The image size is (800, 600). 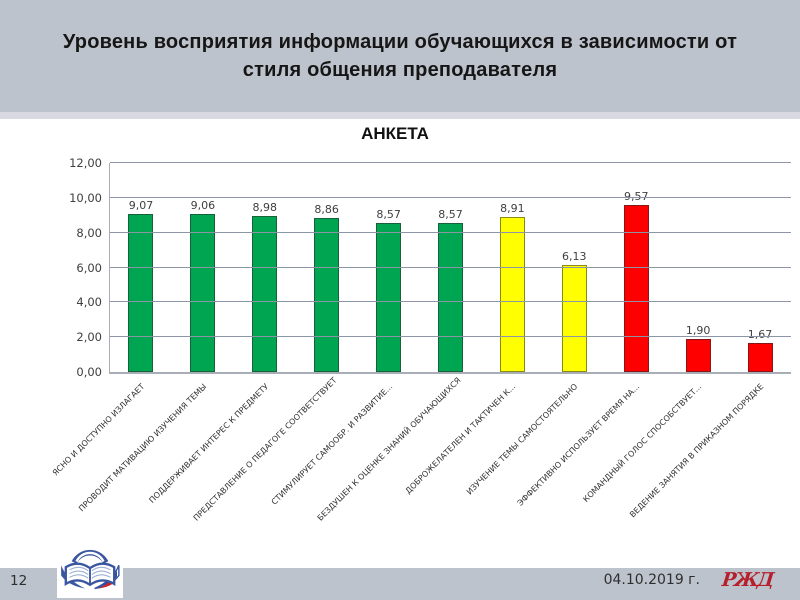 I want to click on y-tick-label: 6,00, so click(x=89, y=267).